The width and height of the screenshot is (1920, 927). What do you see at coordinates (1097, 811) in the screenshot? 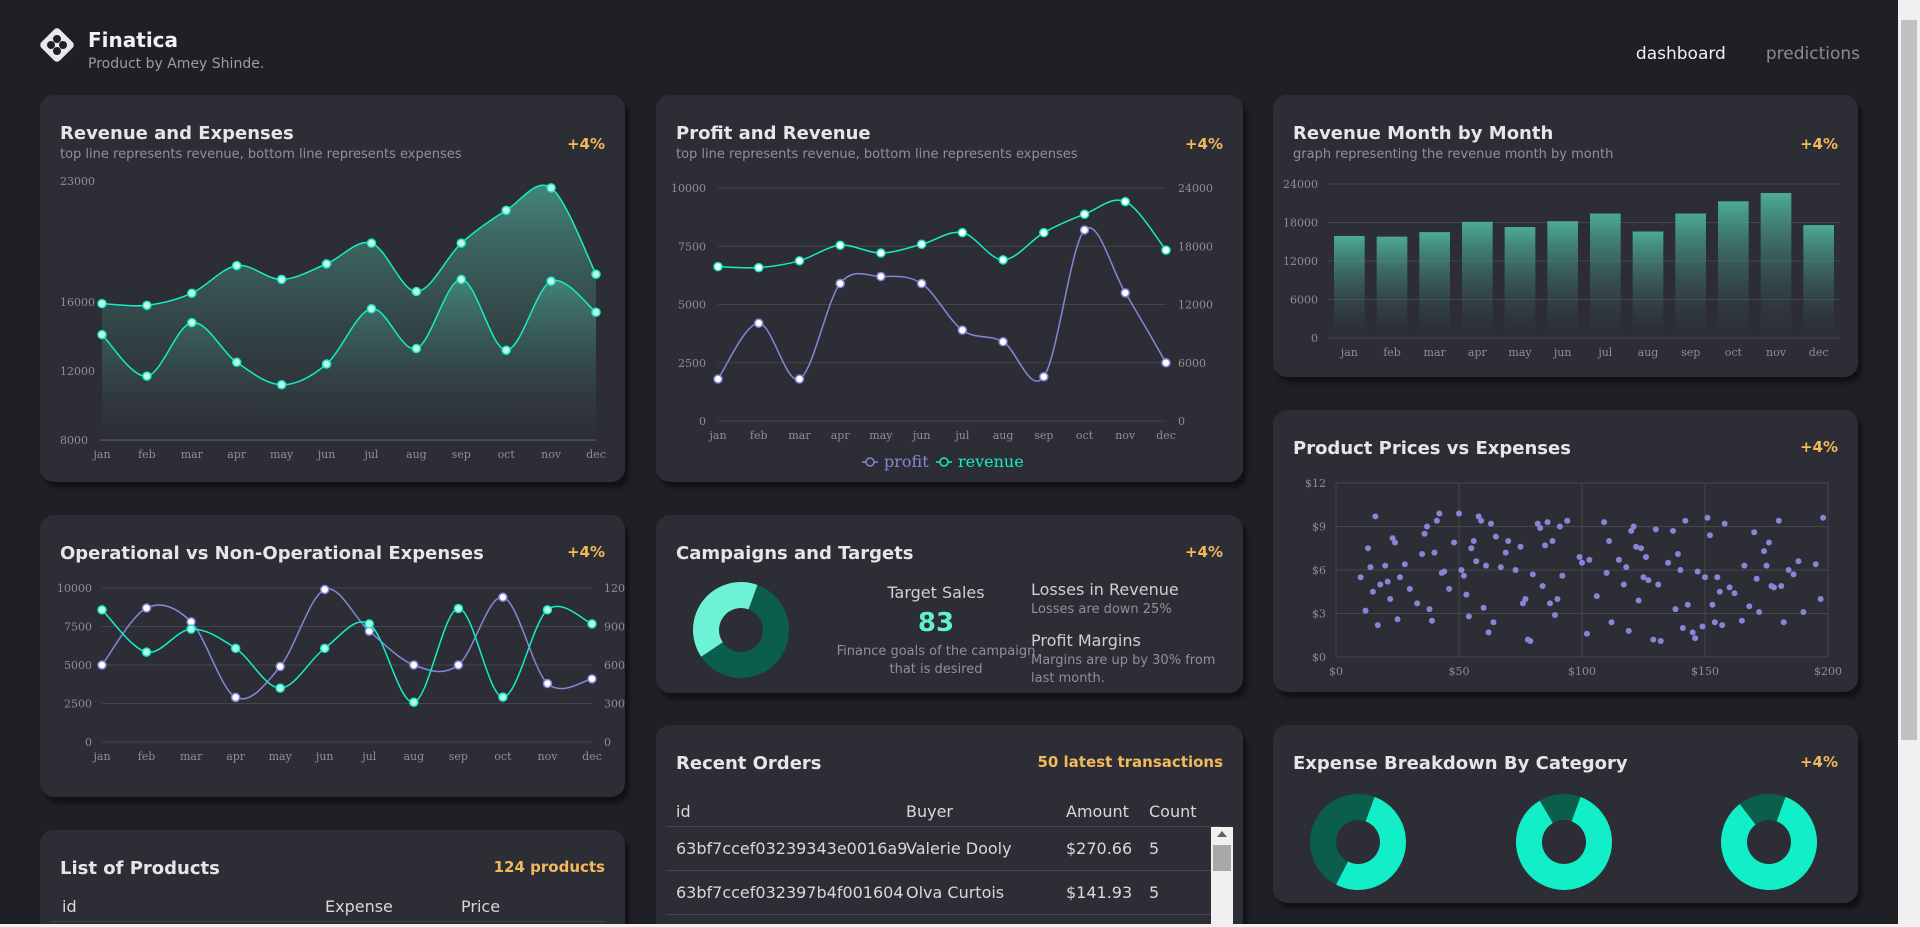
I see `col-amount: Amount` at bounding box center [1097, 811].